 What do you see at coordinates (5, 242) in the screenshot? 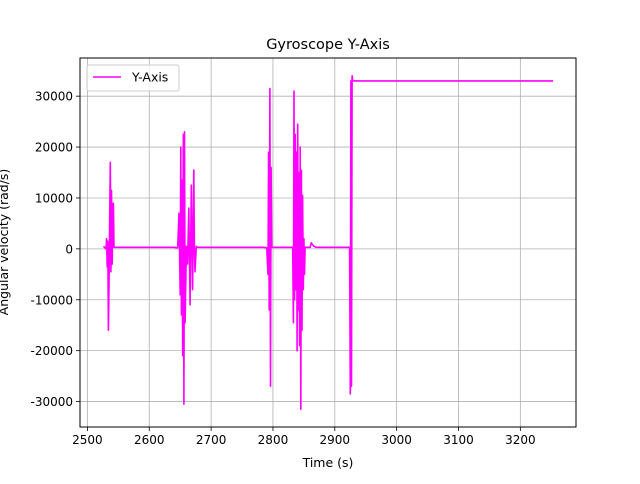
I see `y-axis-label: Angular velocity (rad/s)` at bounding box center [5, 242].